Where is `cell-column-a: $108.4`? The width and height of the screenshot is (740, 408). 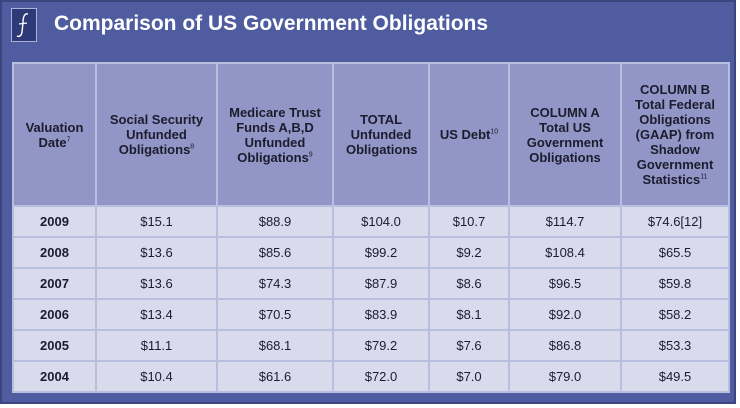 cell-column-a: $108.4 is located at coordinates (565, 252).